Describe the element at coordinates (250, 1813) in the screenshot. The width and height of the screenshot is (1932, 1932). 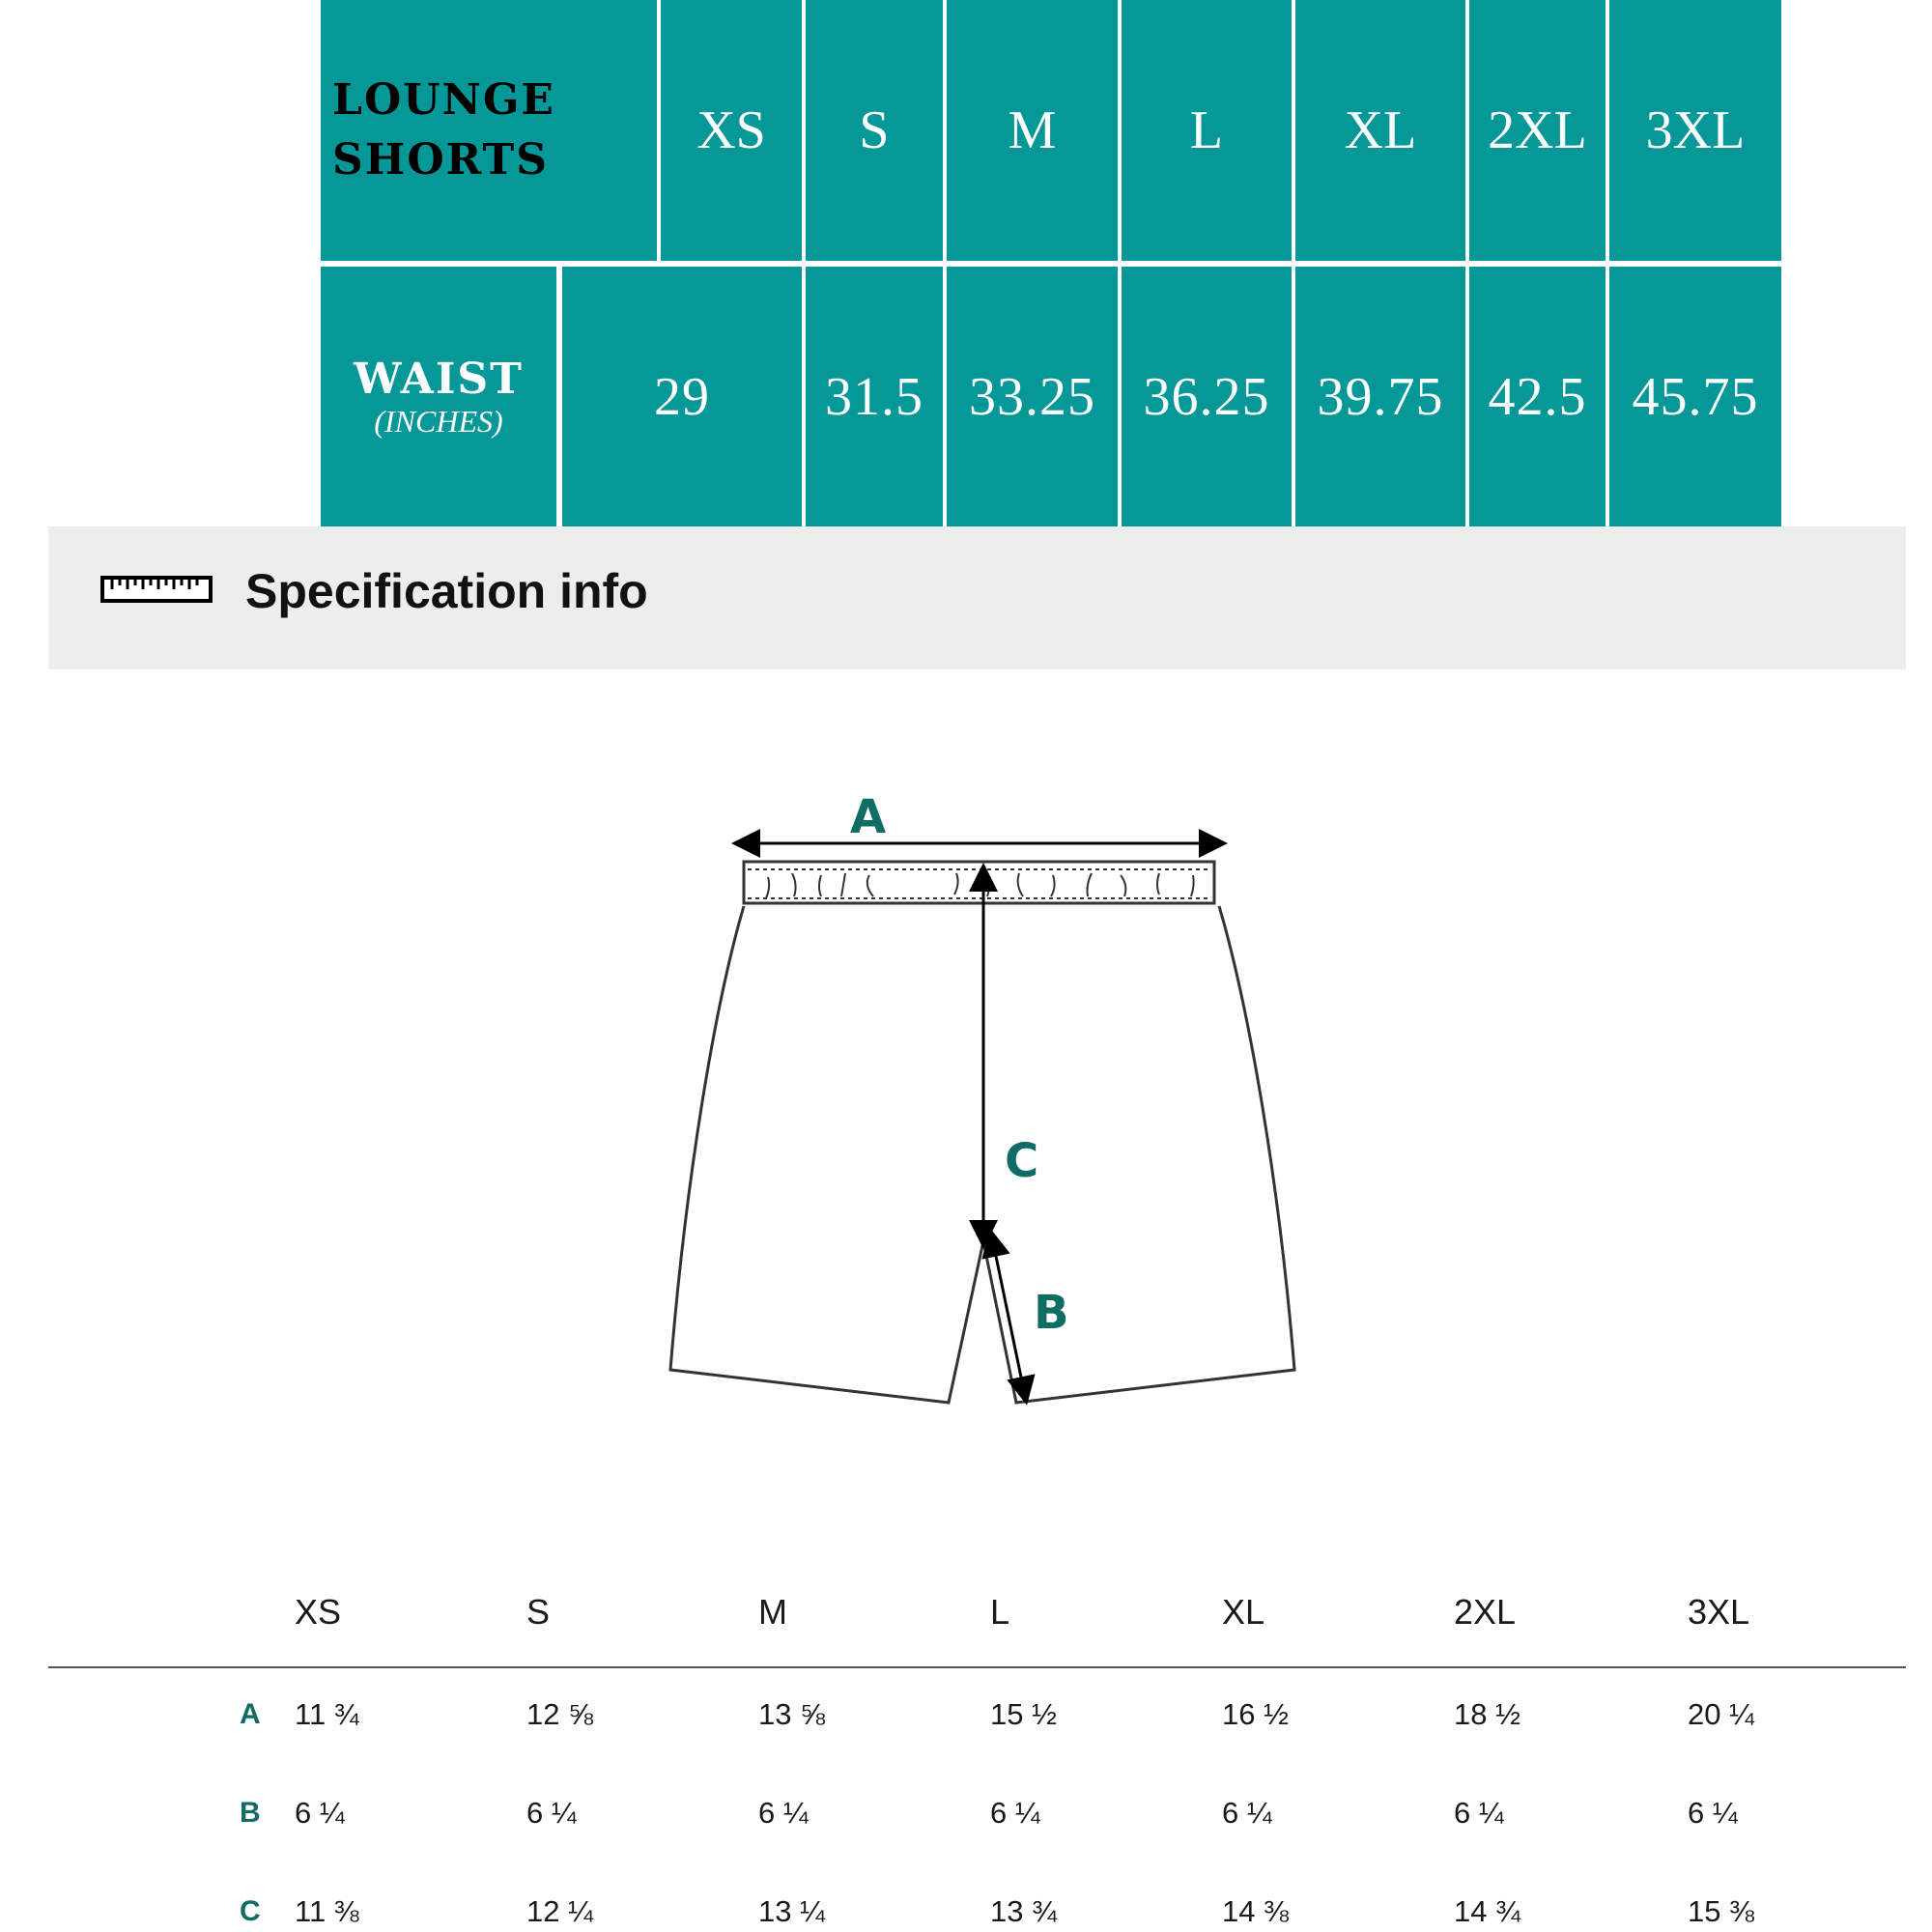
I see `row-label-b: B` at that location.